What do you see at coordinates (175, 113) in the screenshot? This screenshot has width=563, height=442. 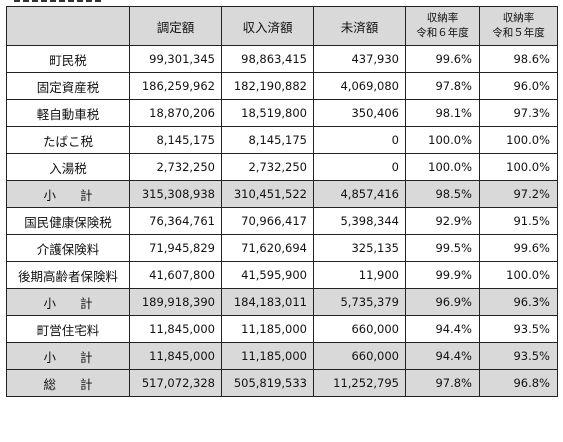 I see `cell-assessed: 18,870,206` at bounding box center [175, 113].